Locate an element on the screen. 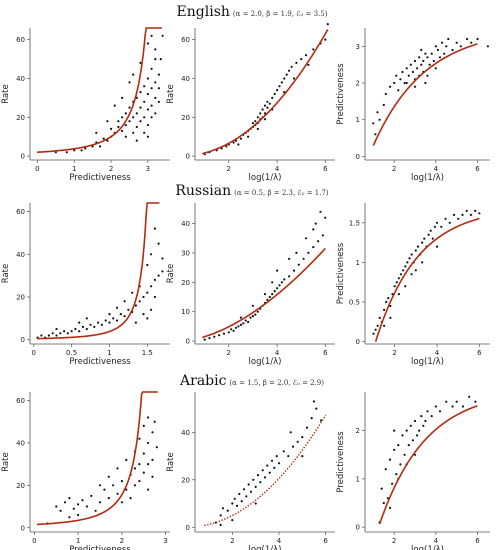 This screenshot has height=550, width=504. language-label: English is located at coordinates (203, 12).